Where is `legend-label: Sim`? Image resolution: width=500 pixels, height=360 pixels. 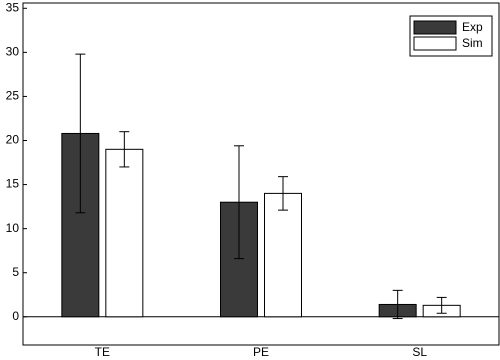
legend-label: Sim is located at coordinates (472, 43).